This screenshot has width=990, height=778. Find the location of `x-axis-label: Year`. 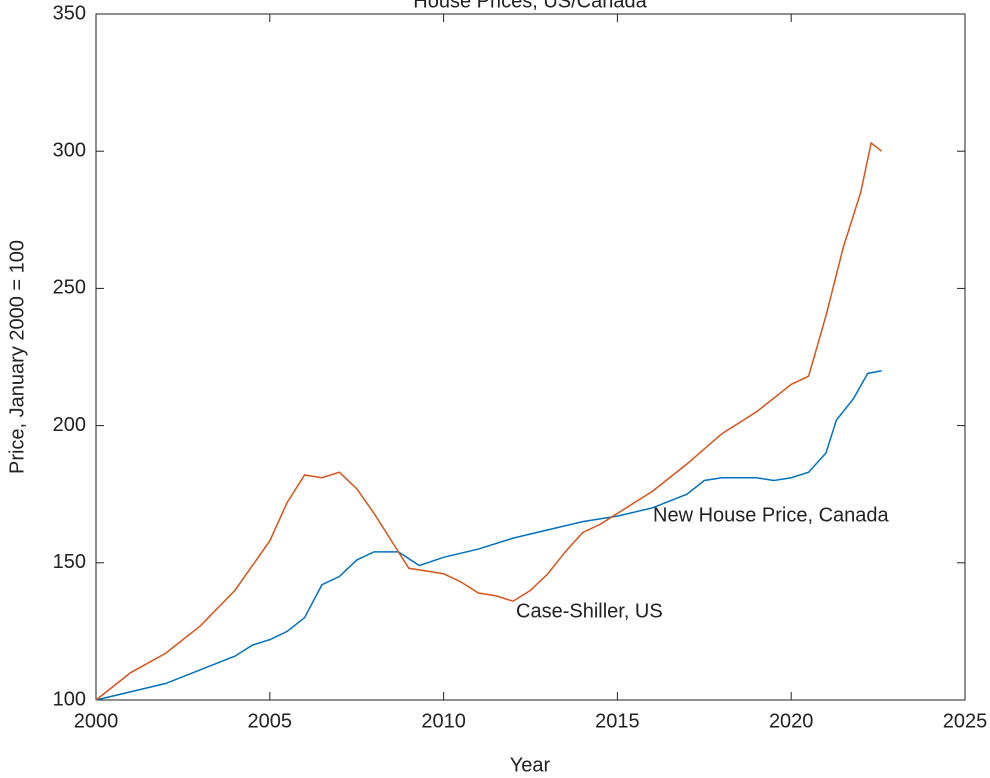

x-axis-label: Year is located at coordinates (530, 765).